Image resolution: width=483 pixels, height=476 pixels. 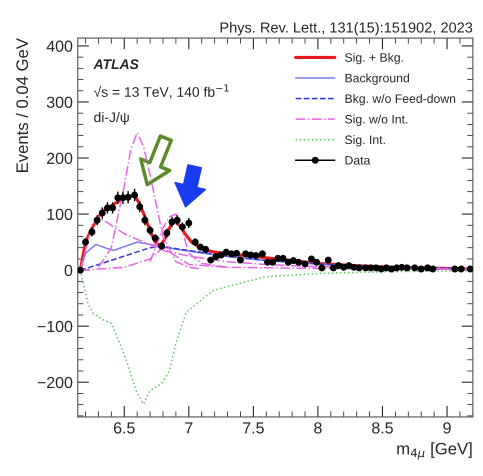 I want to click on x-tick-label: 6.5, so click(x=124, y=428).